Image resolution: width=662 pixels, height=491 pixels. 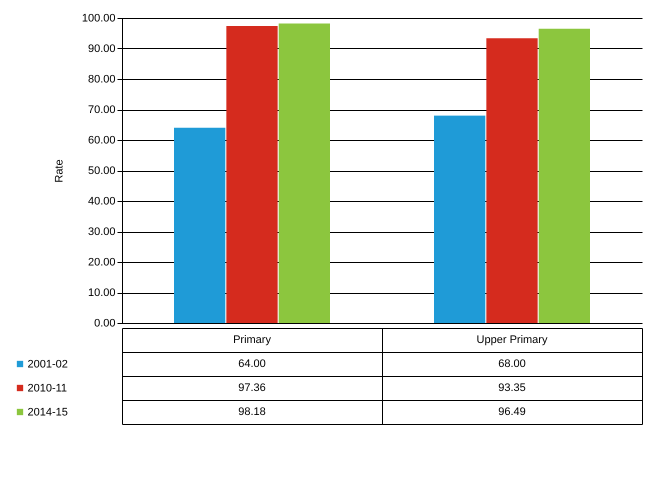 What do you see at coordinates (252, 388) in the screenshot?
I see `data-label: 97.36` at bounding box center [252, 388].